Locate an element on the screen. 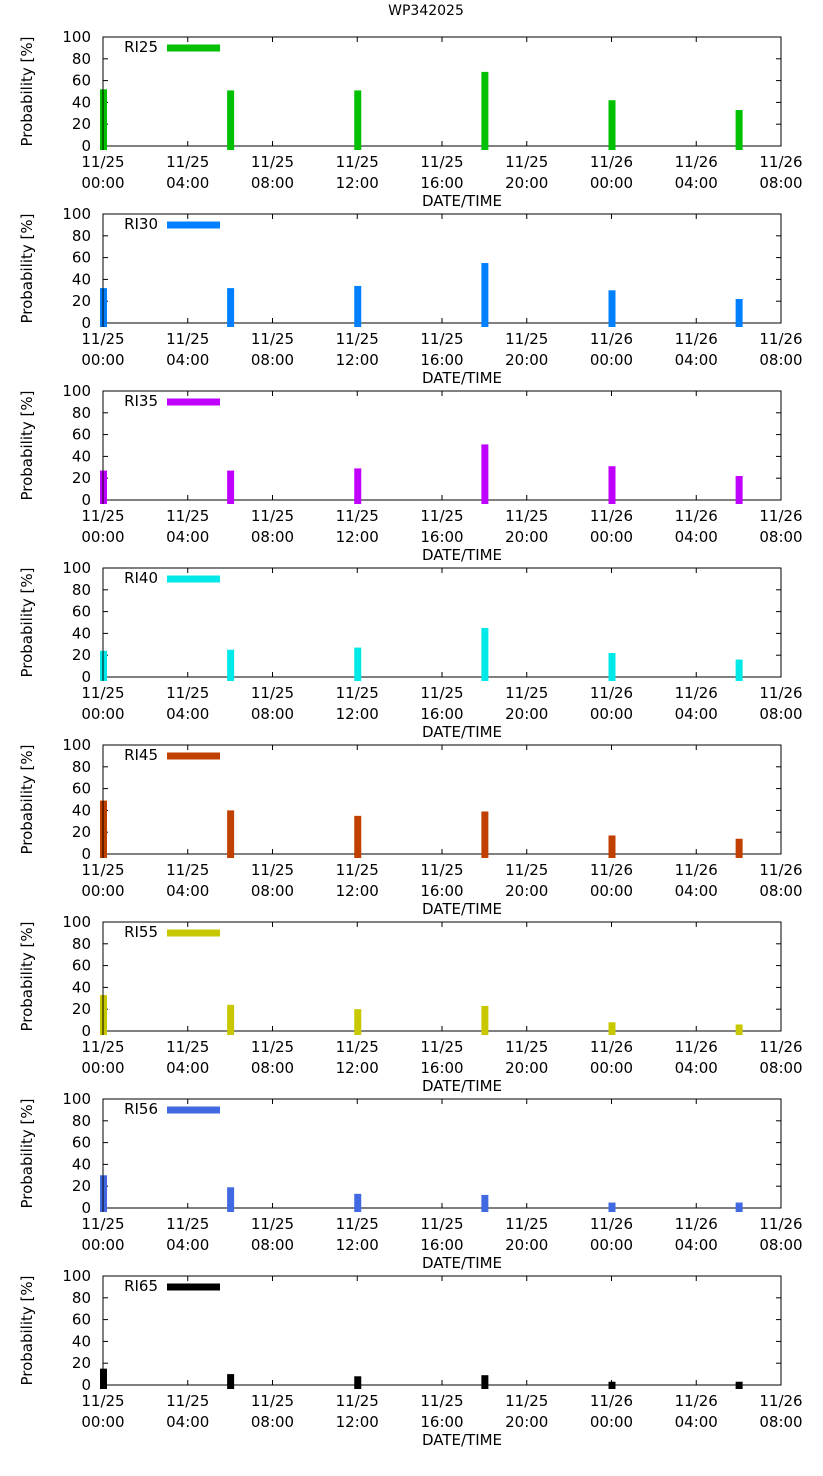  legend-label: RI55 is located at coordinates (141, 932).